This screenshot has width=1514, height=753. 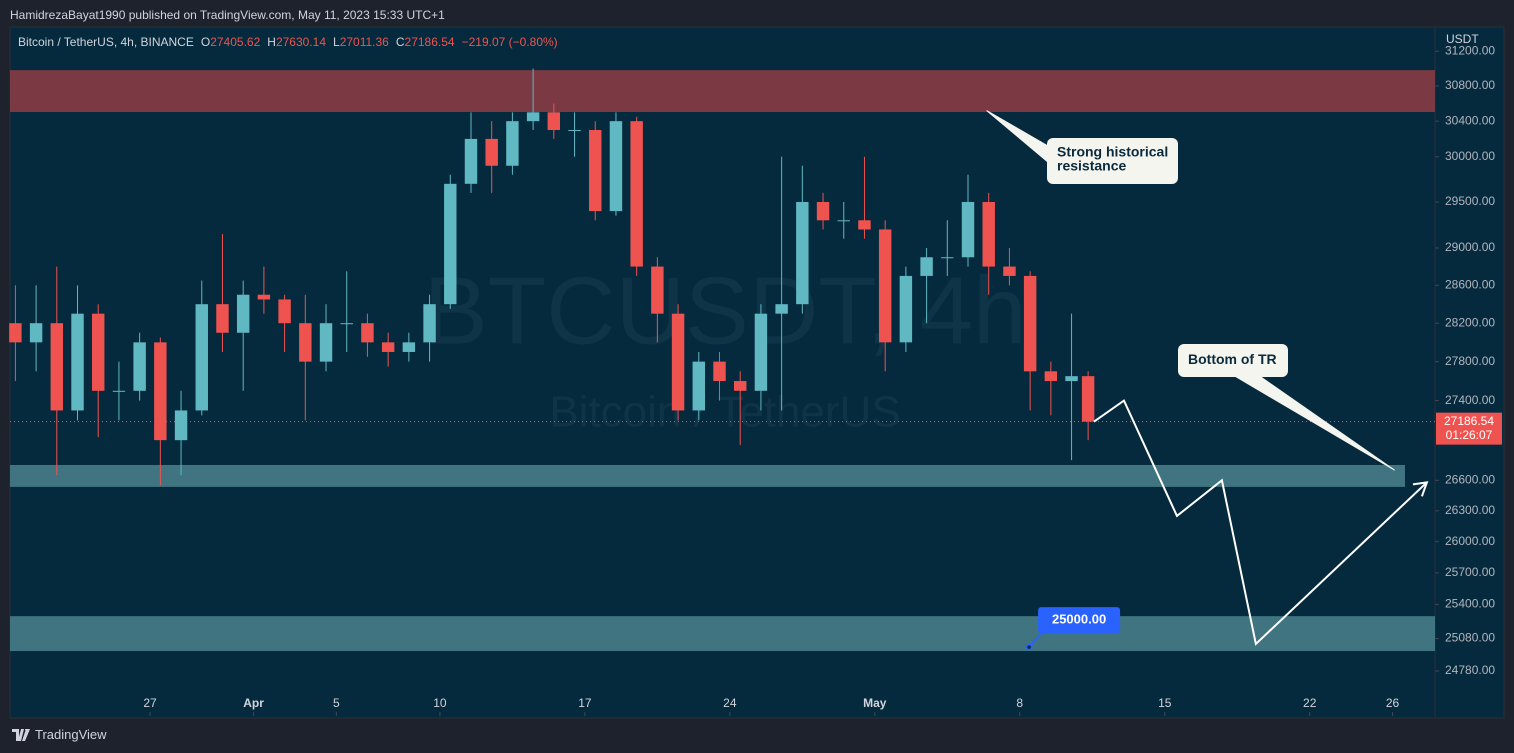 What do you see at coordinates (1112, 152) in the screenshot?
I see `callout-text: Strong historical` at bounding box center [1112, 152].